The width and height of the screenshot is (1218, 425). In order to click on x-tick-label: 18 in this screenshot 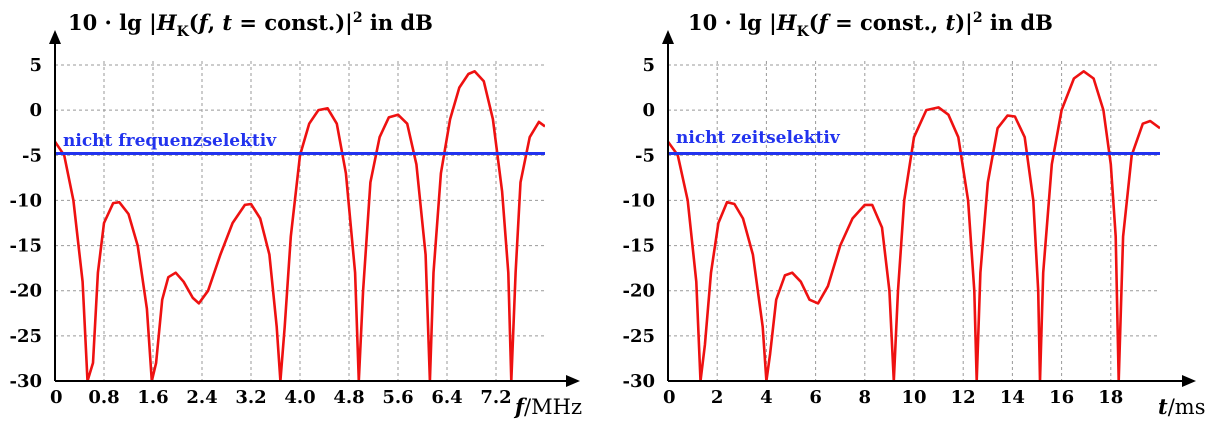, I will do `click(1110, 397)`.